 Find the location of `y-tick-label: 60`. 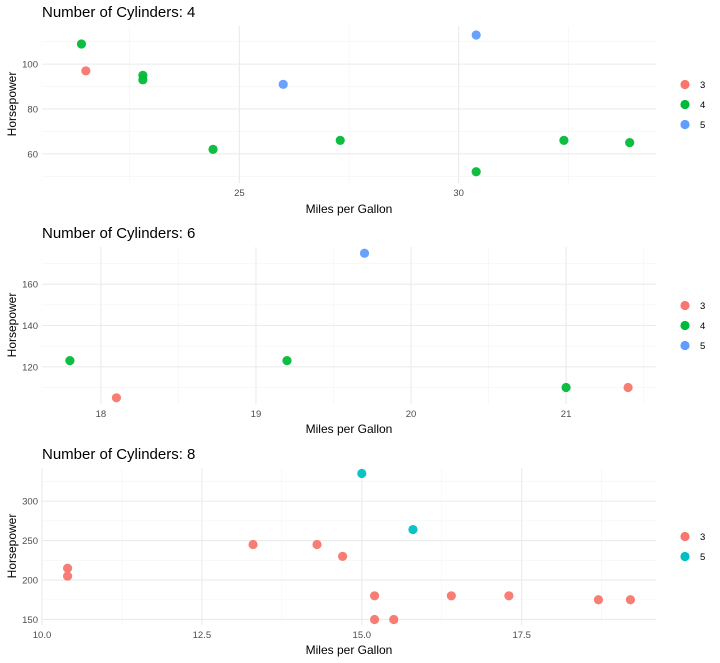

y-tick-label: 60 is located at coordinates (32, 154).